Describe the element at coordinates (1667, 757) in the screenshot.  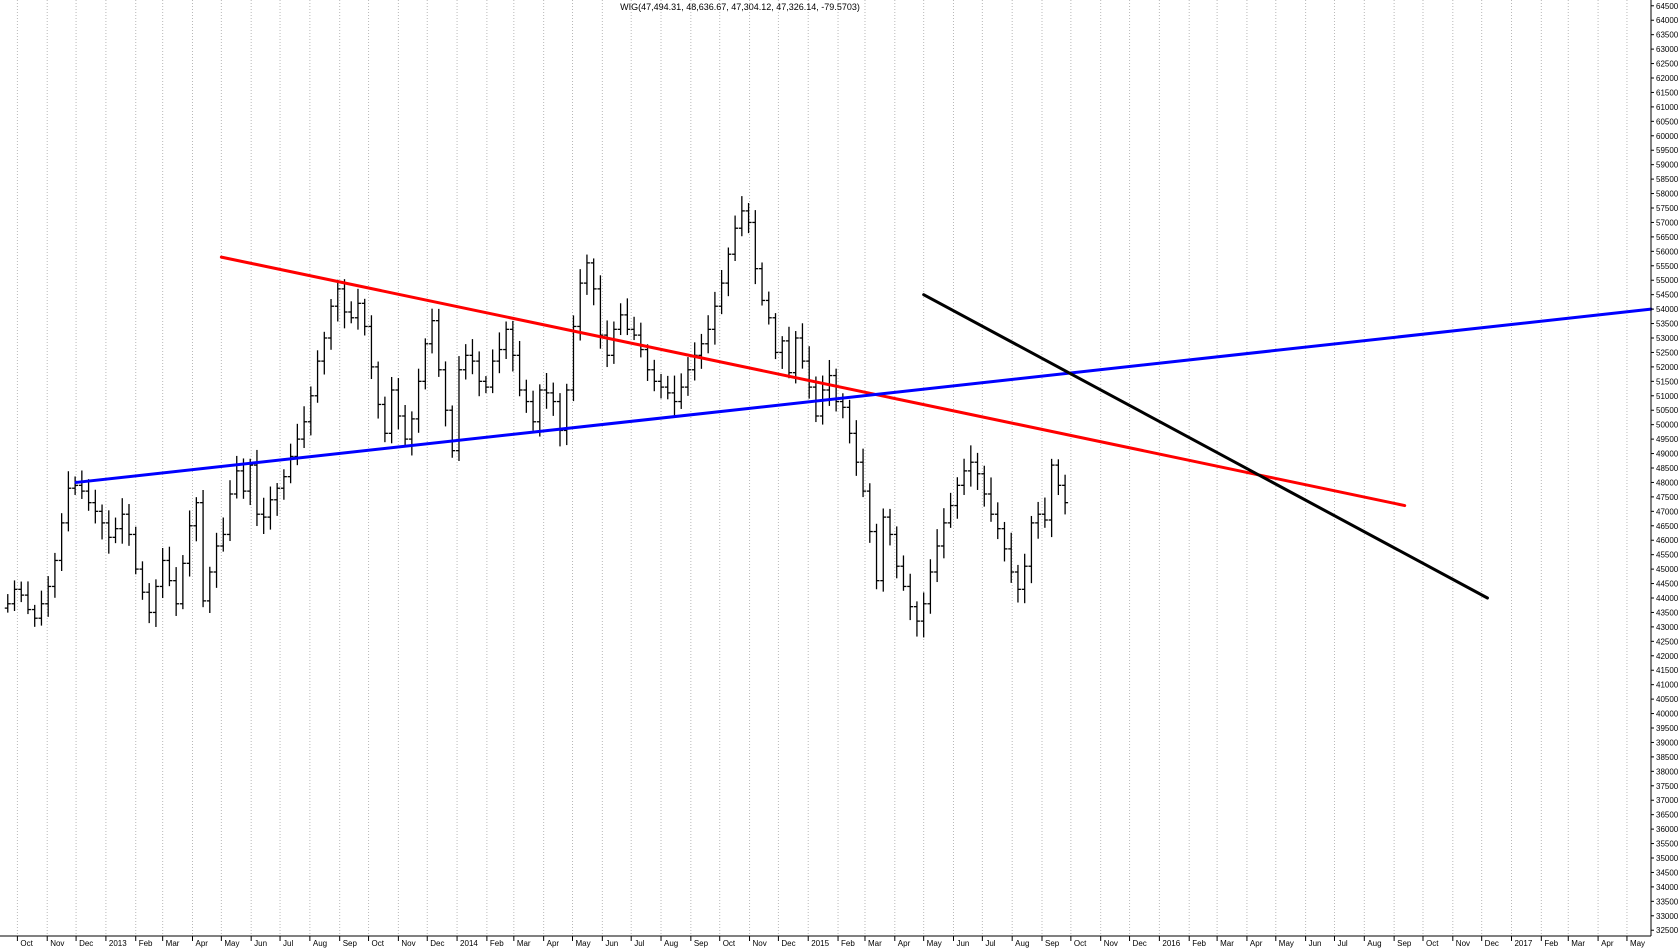
I see `y-tick-label: 38500` at that location.